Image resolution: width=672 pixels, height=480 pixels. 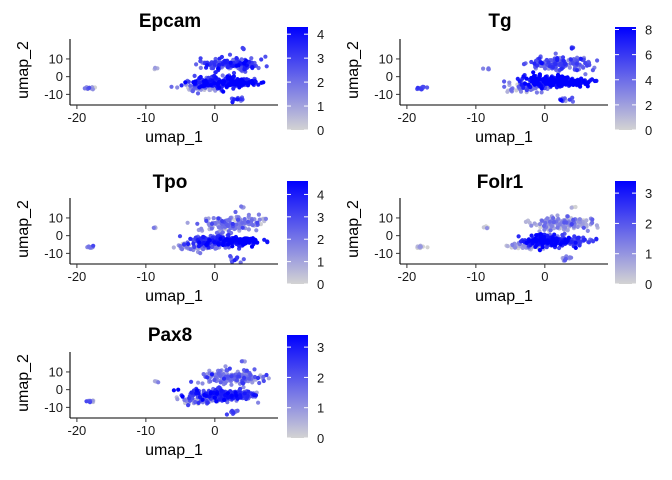 What do you see at coordinates (625, 232) in the screenshot?
I see `colorbar-gradient` at bounding box center [625, 232].